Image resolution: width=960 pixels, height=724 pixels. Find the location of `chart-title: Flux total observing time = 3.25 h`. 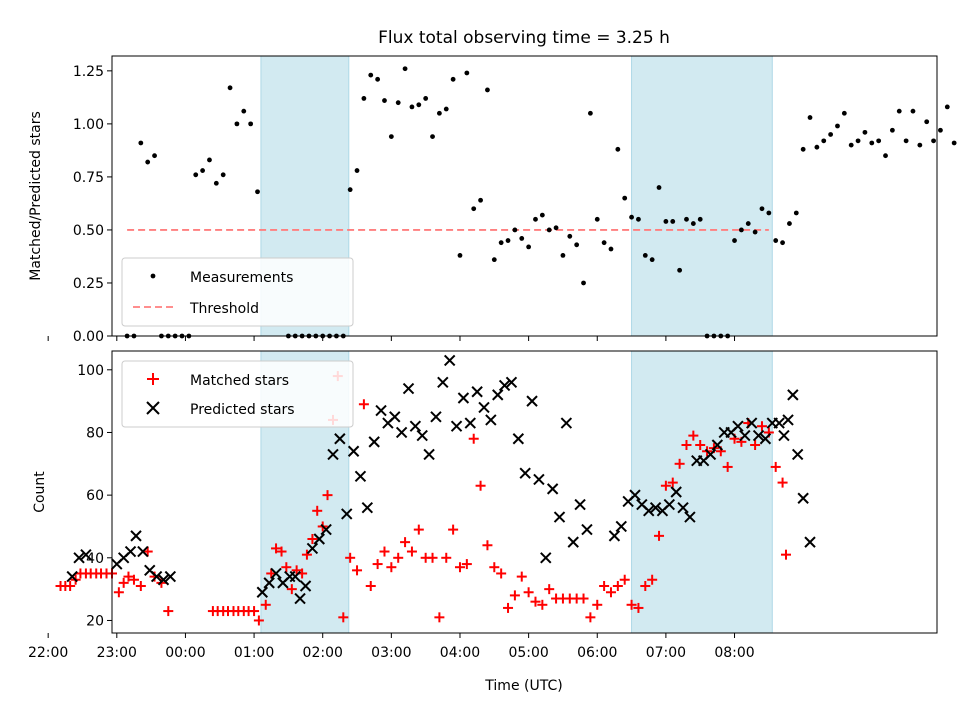

chart-title: Flux total observing time = 3.25 h is located at coordinates (524, 38).